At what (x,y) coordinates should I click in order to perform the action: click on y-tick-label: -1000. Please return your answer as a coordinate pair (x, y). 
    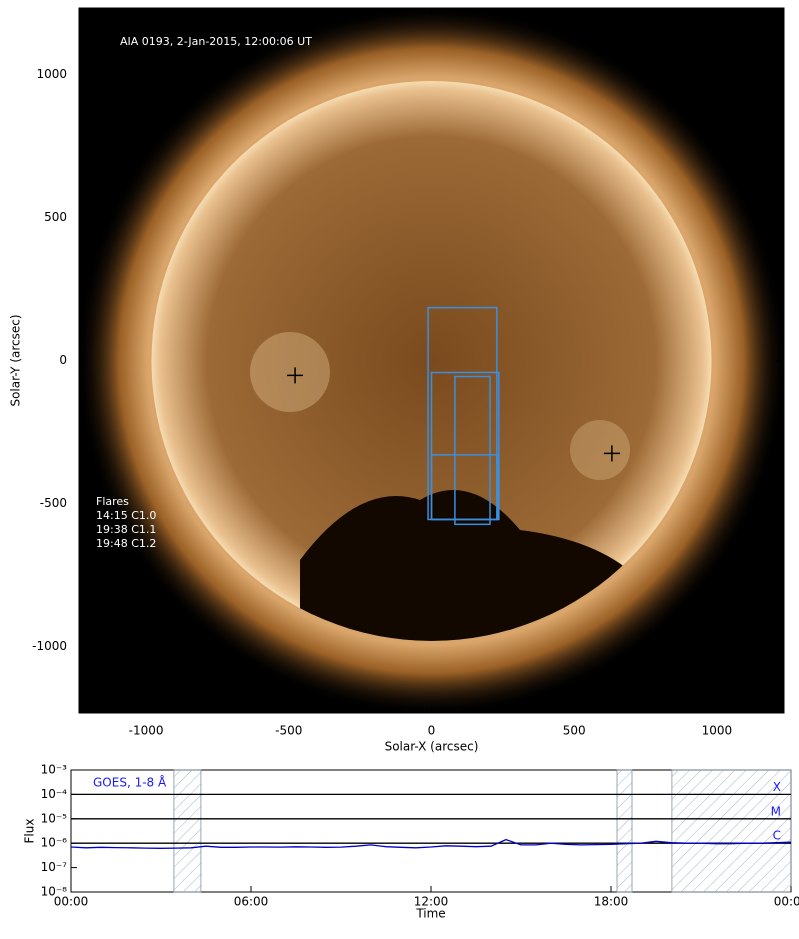
    Looking at the image, I should click on (49, 646).